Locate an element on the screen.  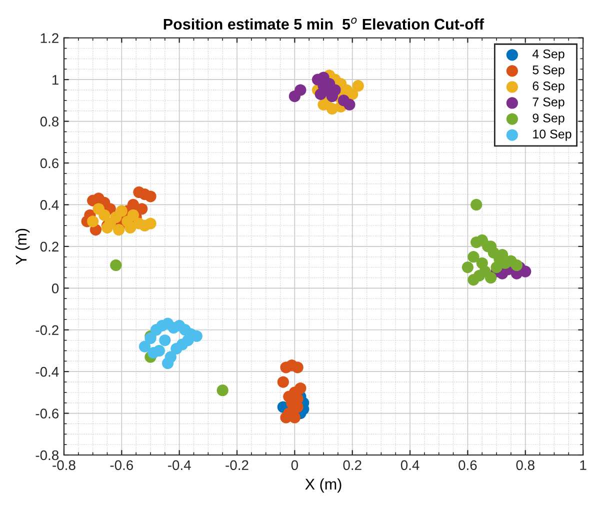
x-tick-label: 0 is located at coordinates (294, 465).